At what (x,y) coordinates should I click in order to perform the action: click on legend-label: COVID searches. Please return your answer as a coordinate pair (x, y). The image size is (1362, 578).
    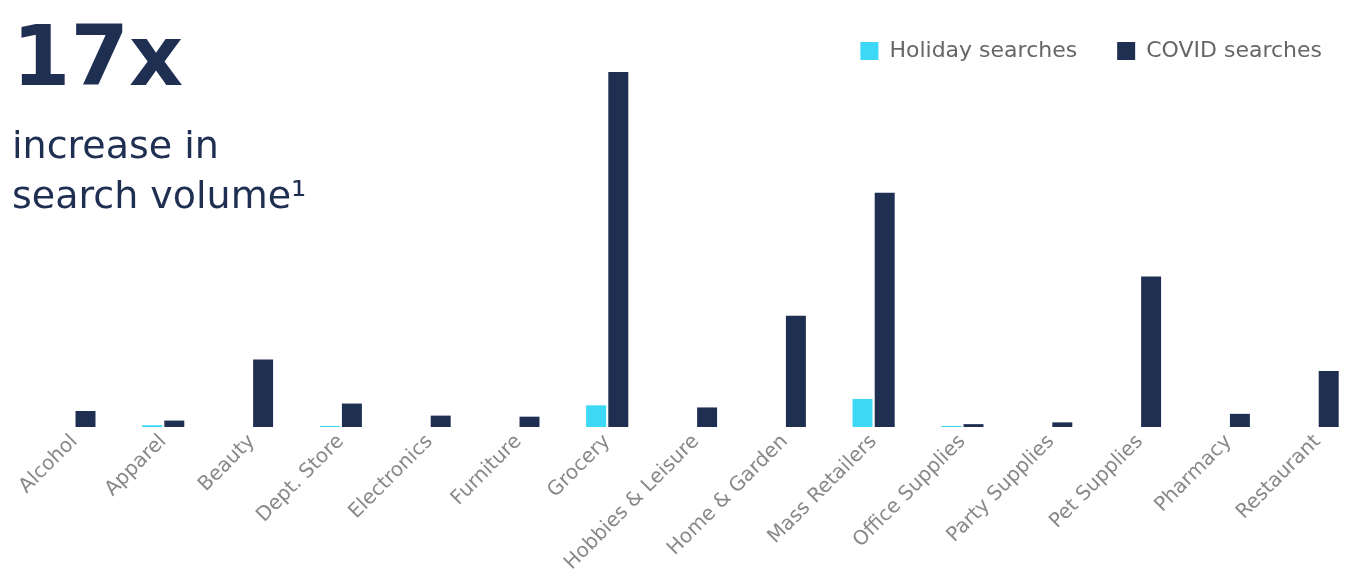
    Looking at the image, I should click on (1234, 49).